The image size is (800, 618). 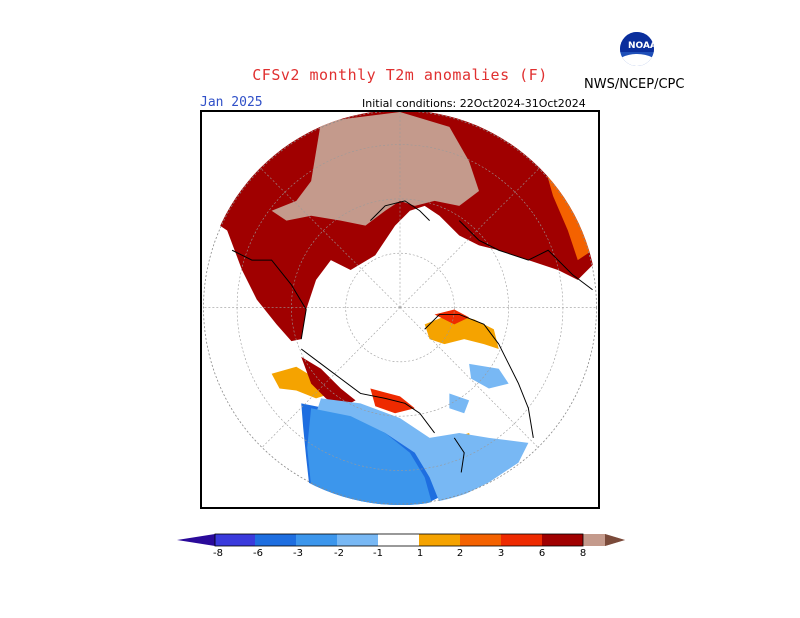 I want to click on legend-tick-label: -2, so click(x=339, y=553).